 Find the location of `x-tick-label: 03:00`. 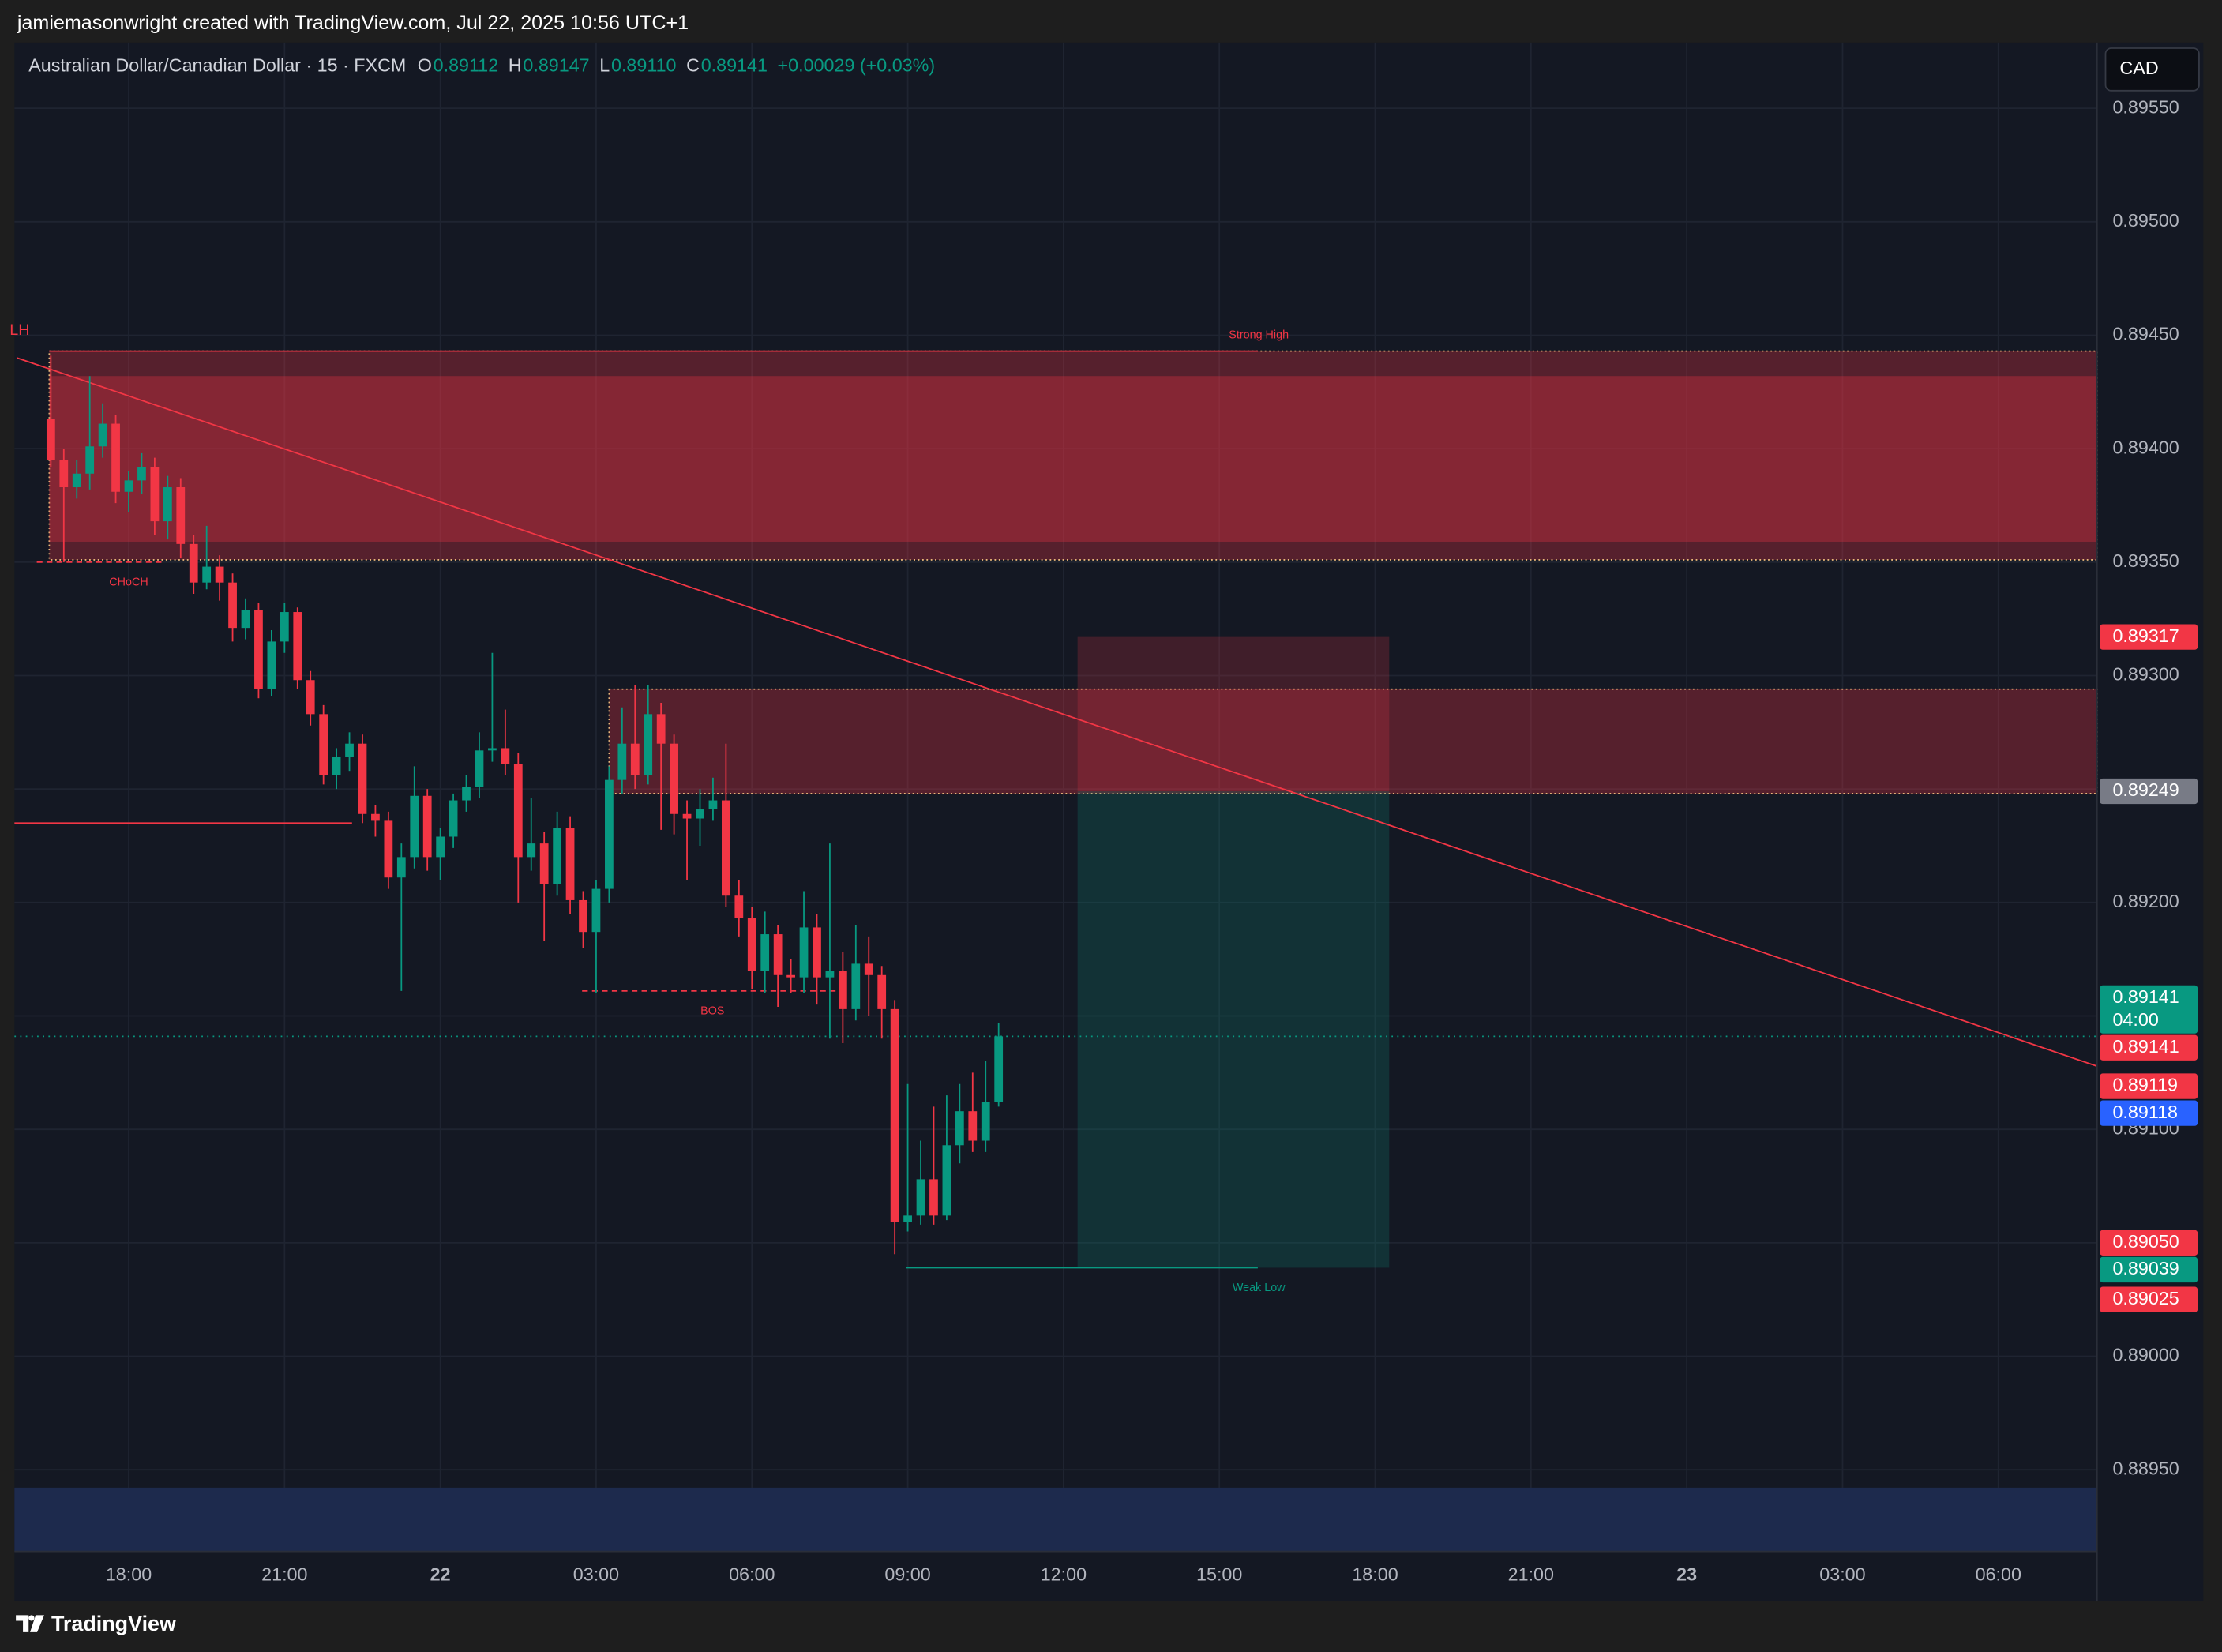

x-tick-label: 03:00 is located at coordinates (1842, 1574).